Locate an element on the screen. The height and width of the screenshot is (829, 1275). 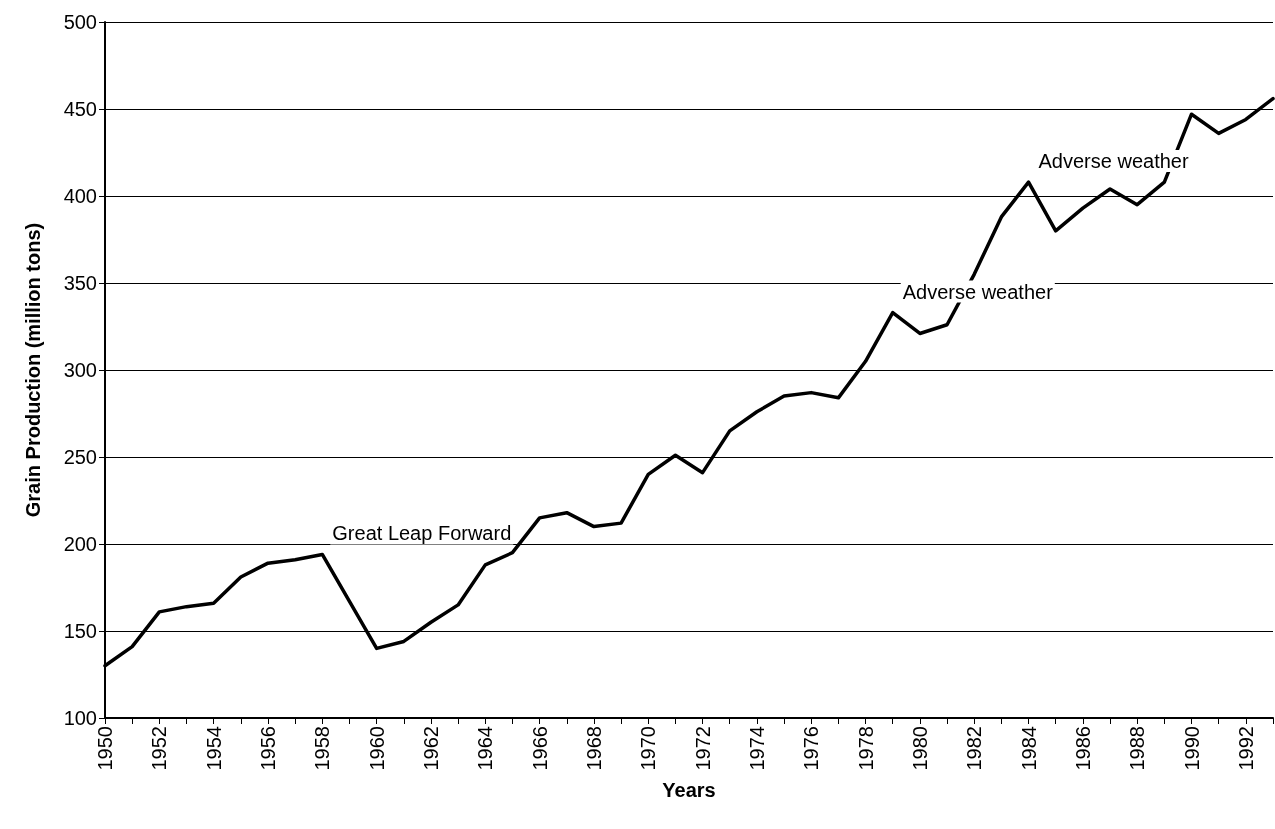
y-tick-label: 200 is located at coordinates (80, 544).